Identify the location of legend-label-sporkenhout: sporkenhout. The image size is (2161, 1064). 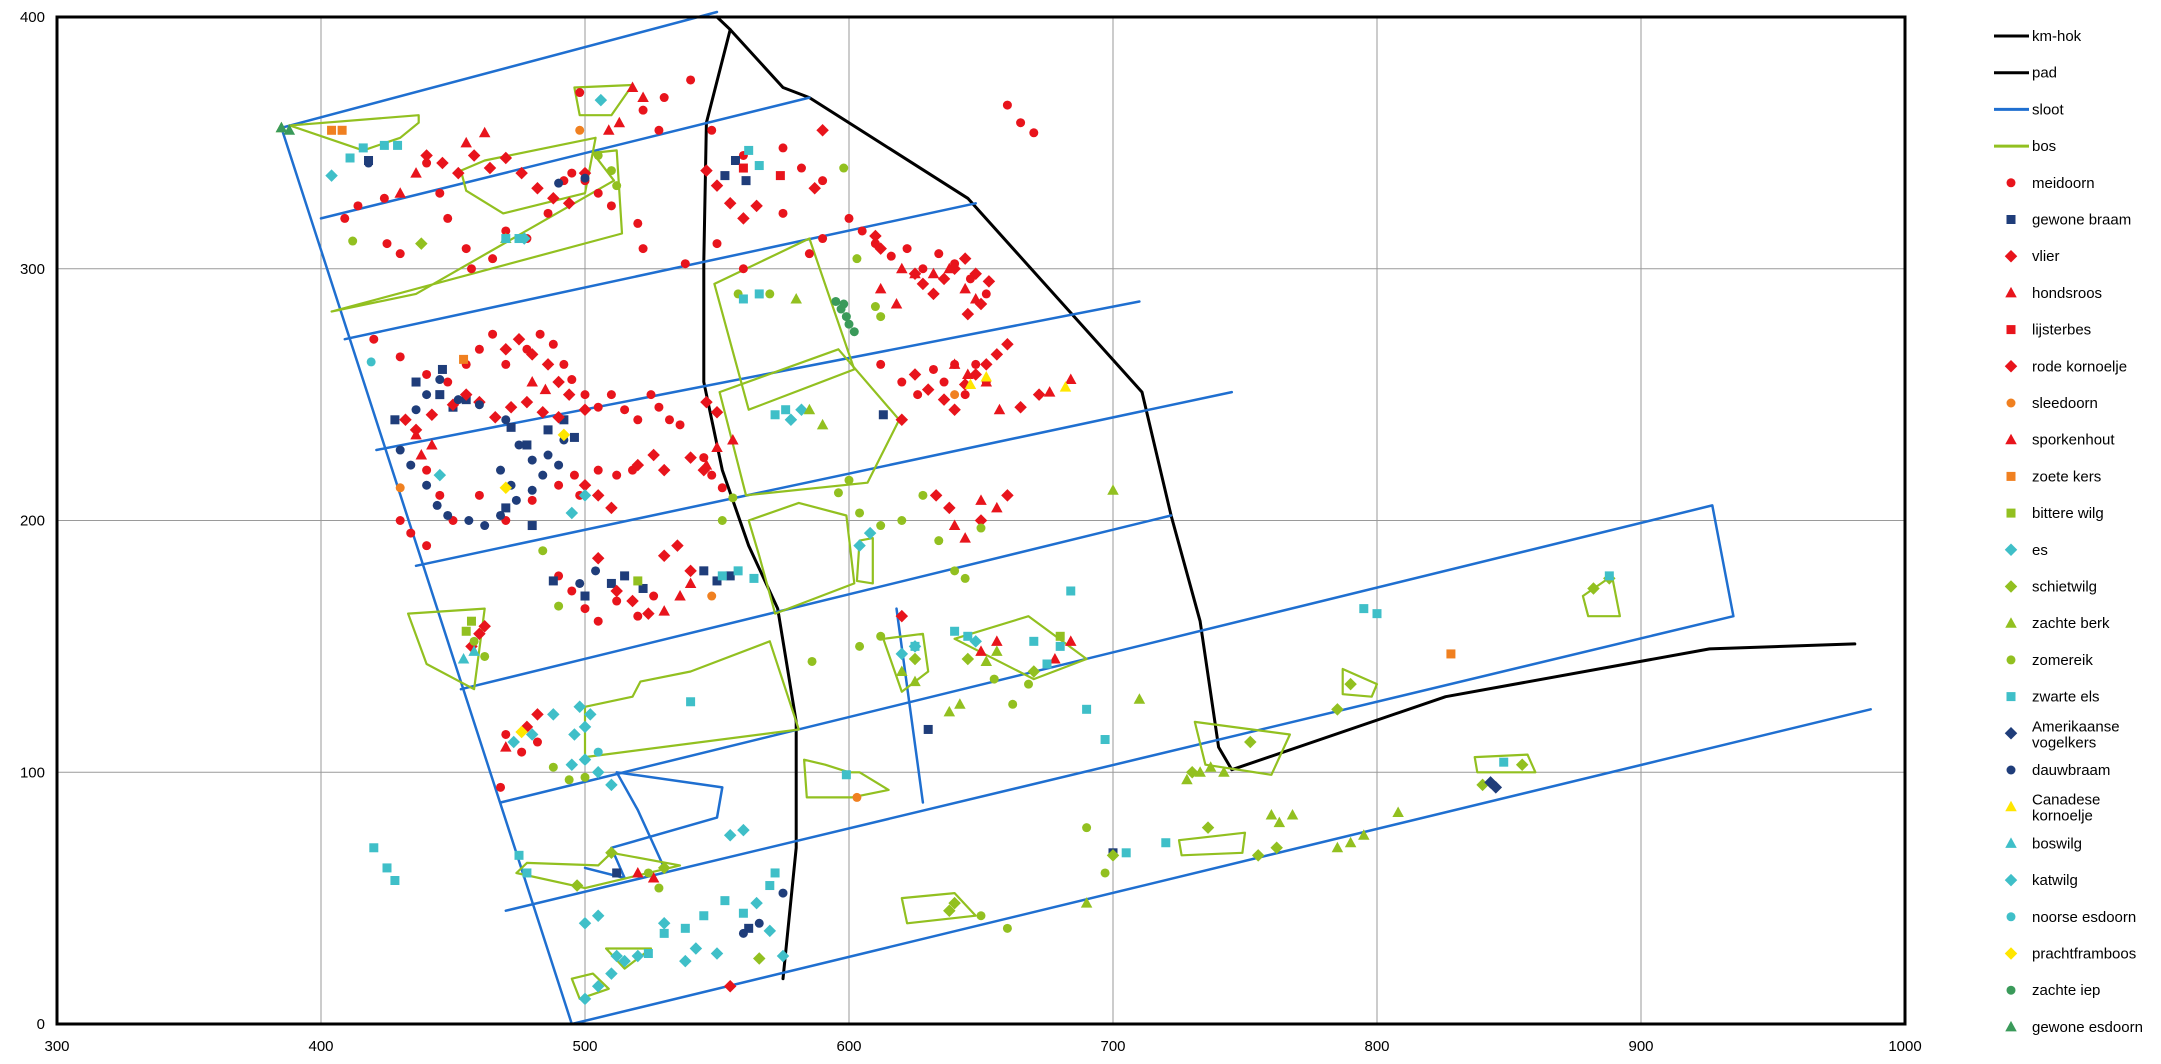
(2073, 440).